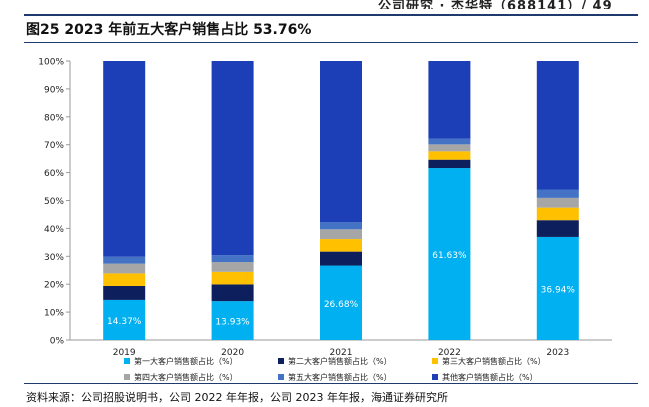  I want to click on x-tick-label-2021: 2021, so click(341, 353).